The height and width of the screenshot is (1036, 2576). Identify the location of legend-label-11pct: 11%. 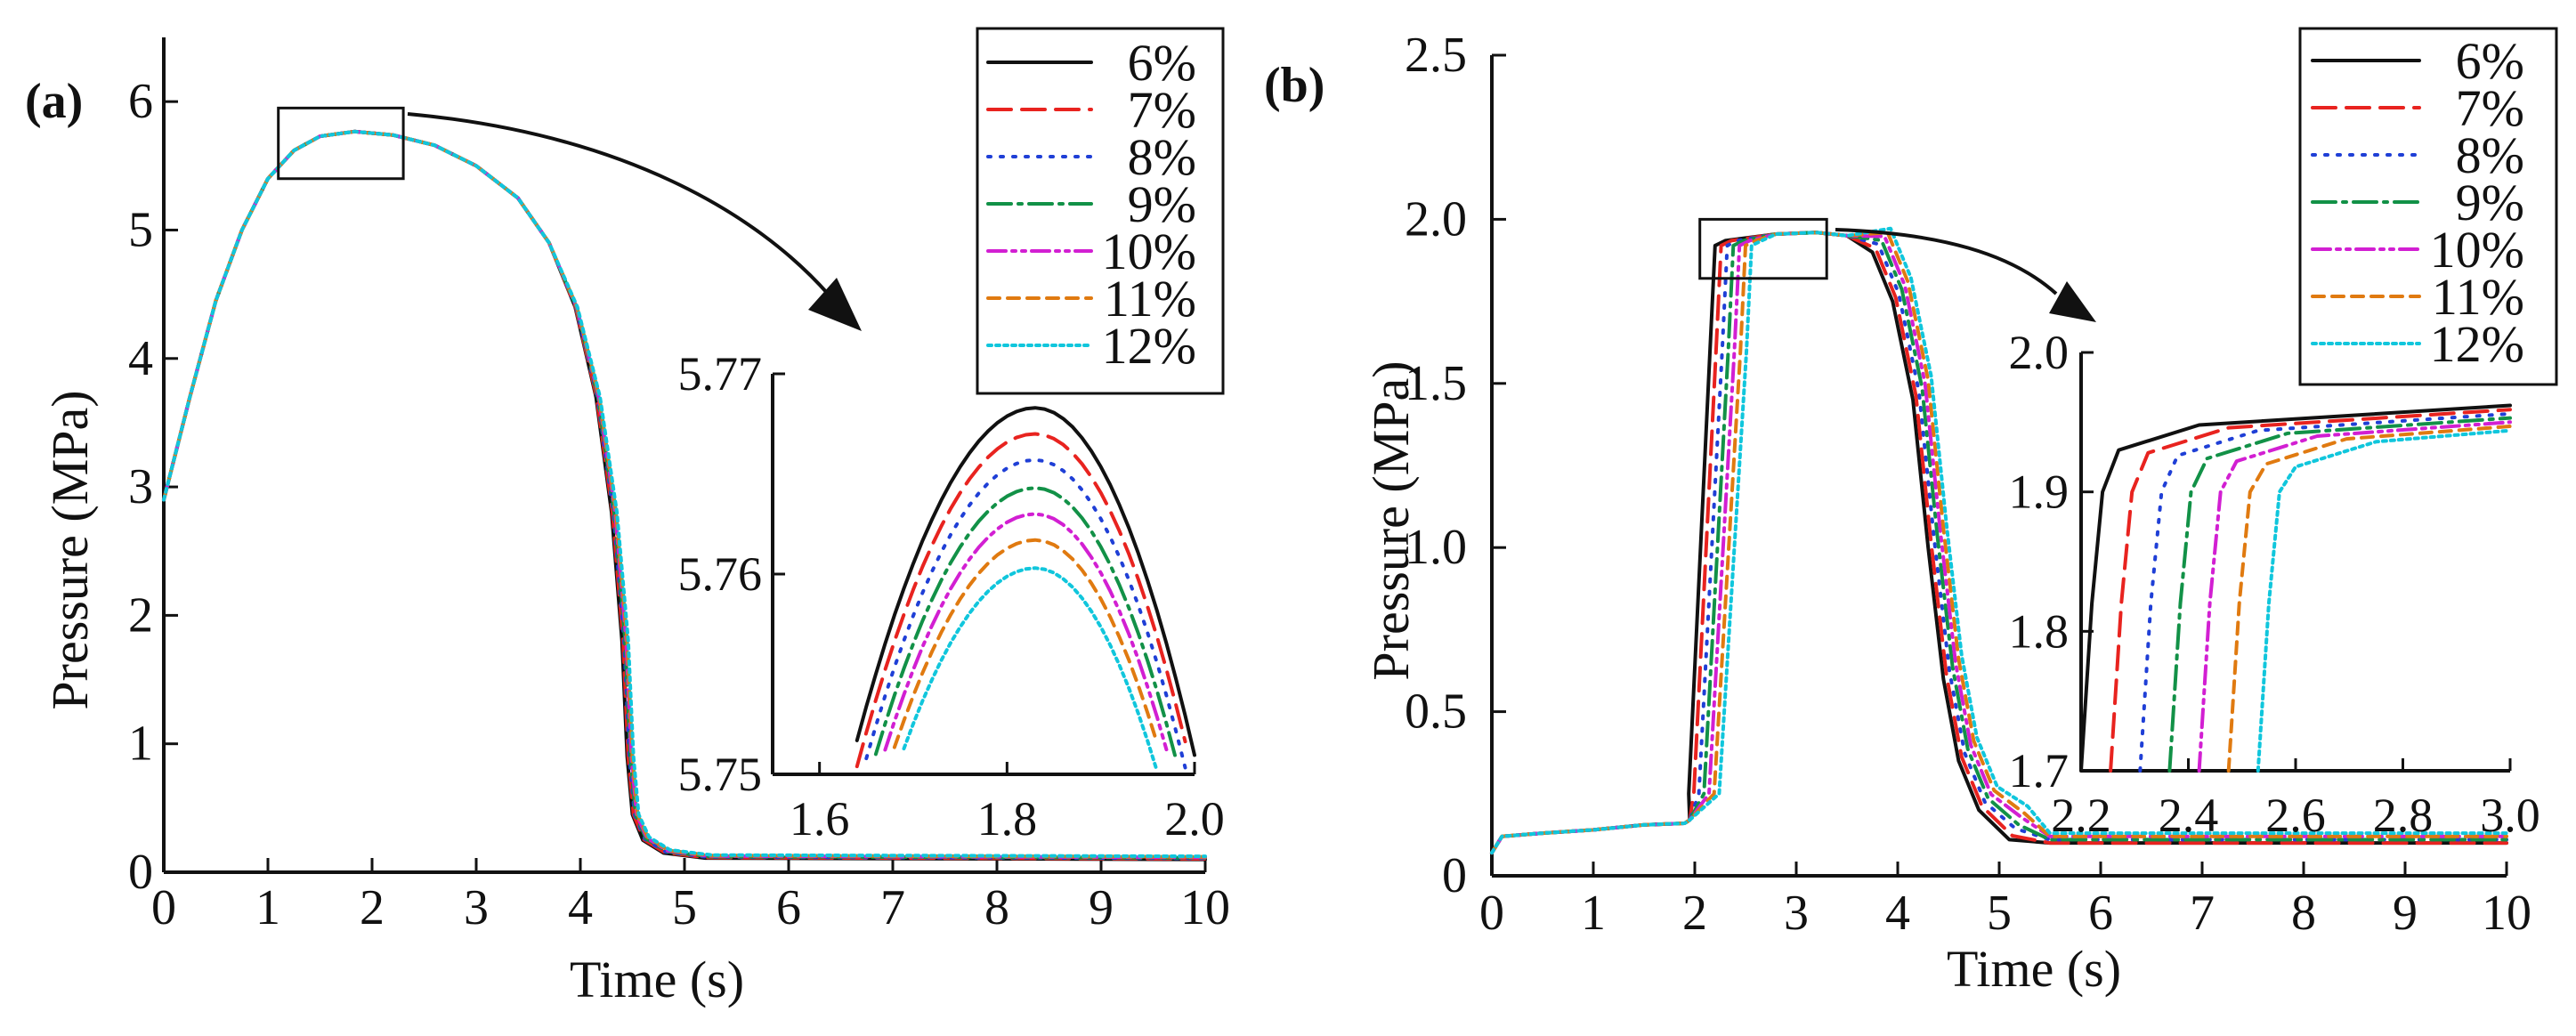
(1150, 299).